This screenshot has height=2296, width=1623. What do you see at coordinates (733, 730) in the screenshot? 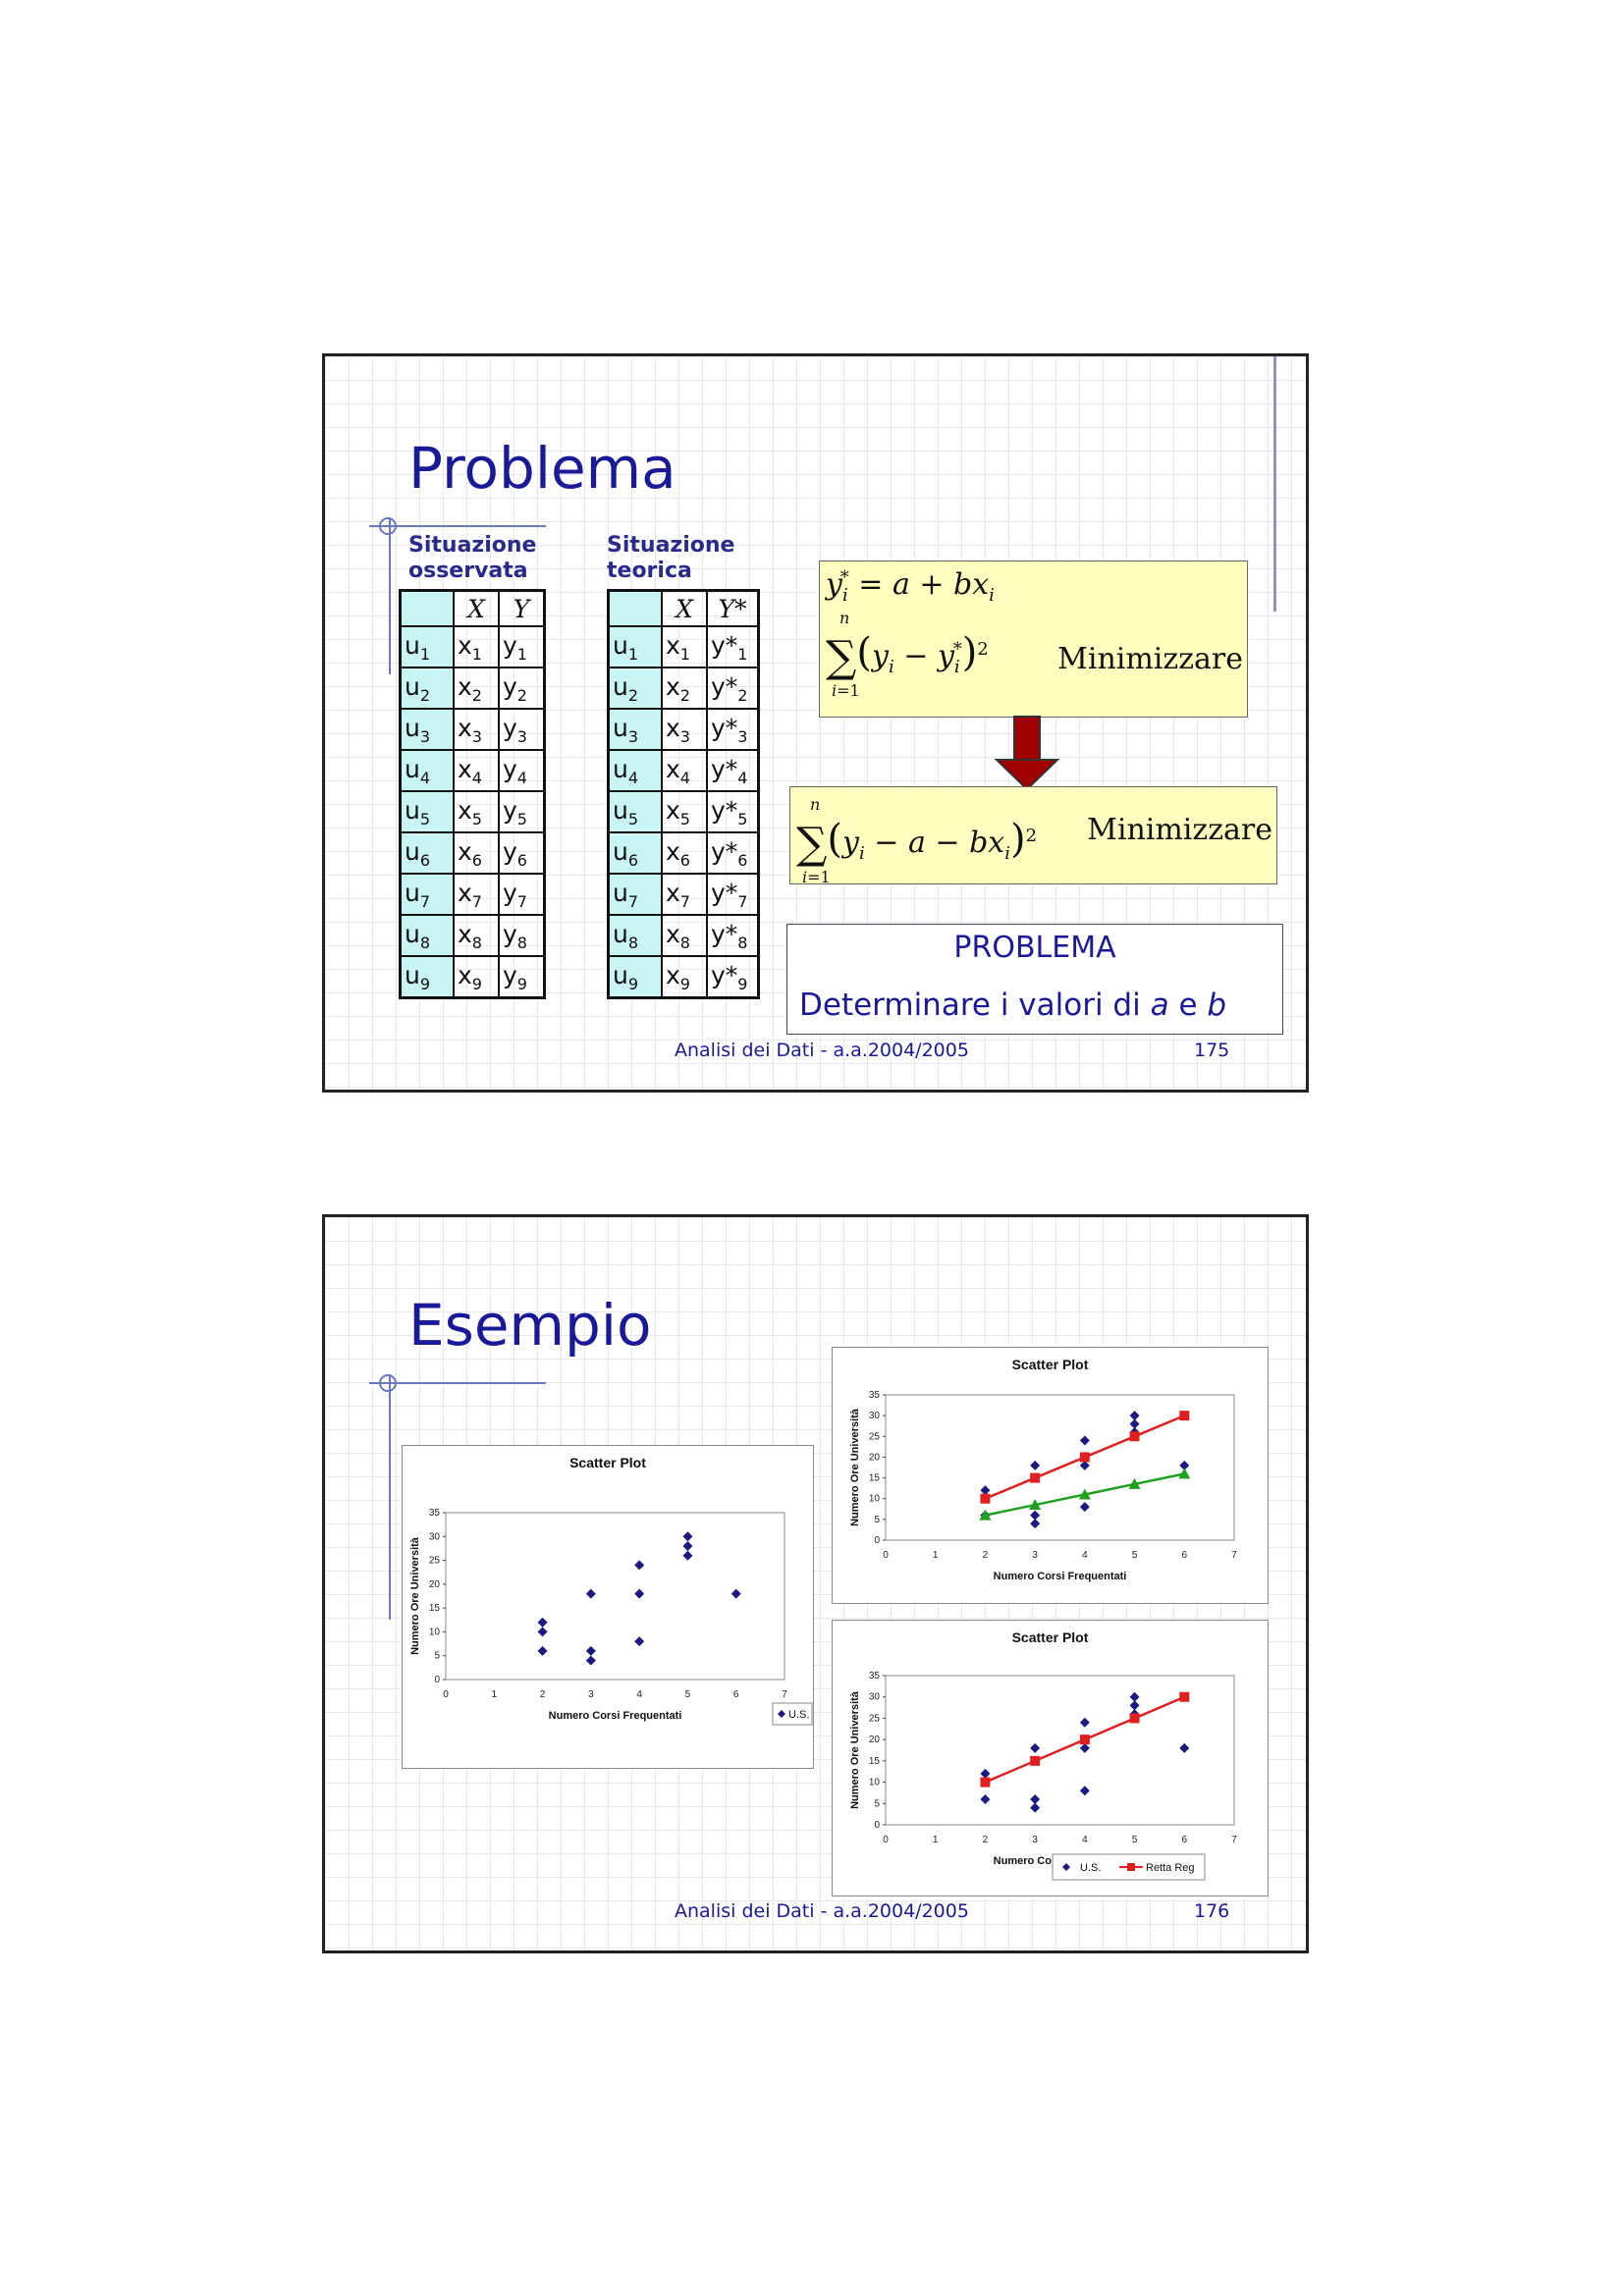
I see `y-cell: y*3` at bounding box center [733, 730].